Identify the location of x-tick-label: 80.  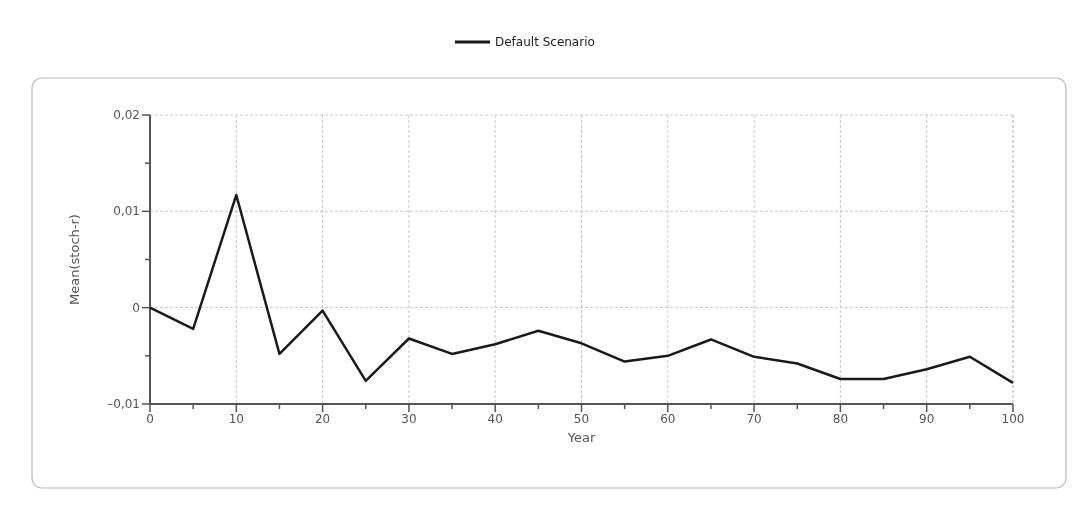
(840, 419).